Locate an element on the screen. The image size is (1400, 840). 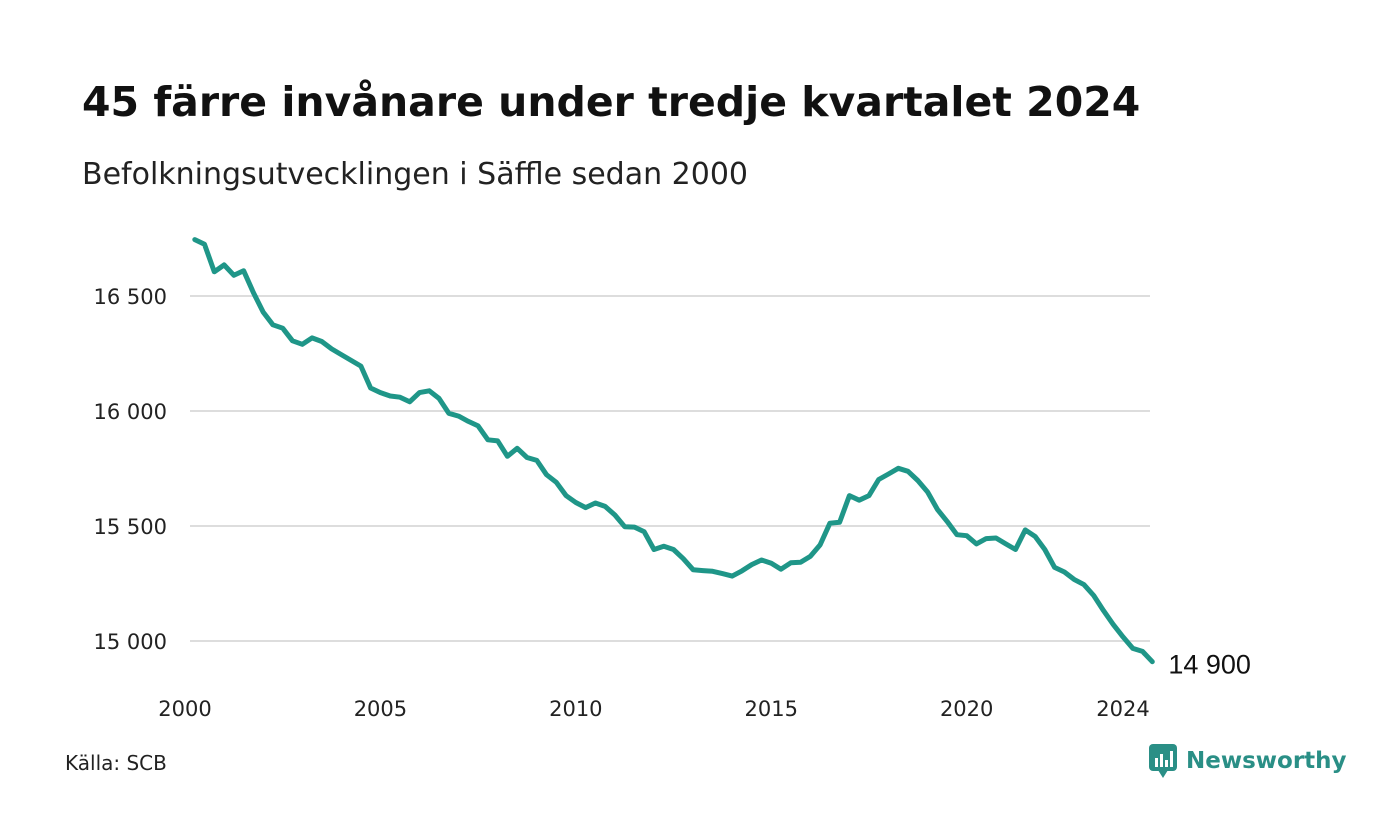
newsworthy-logo-icon is located at coordinates (1163, 761).